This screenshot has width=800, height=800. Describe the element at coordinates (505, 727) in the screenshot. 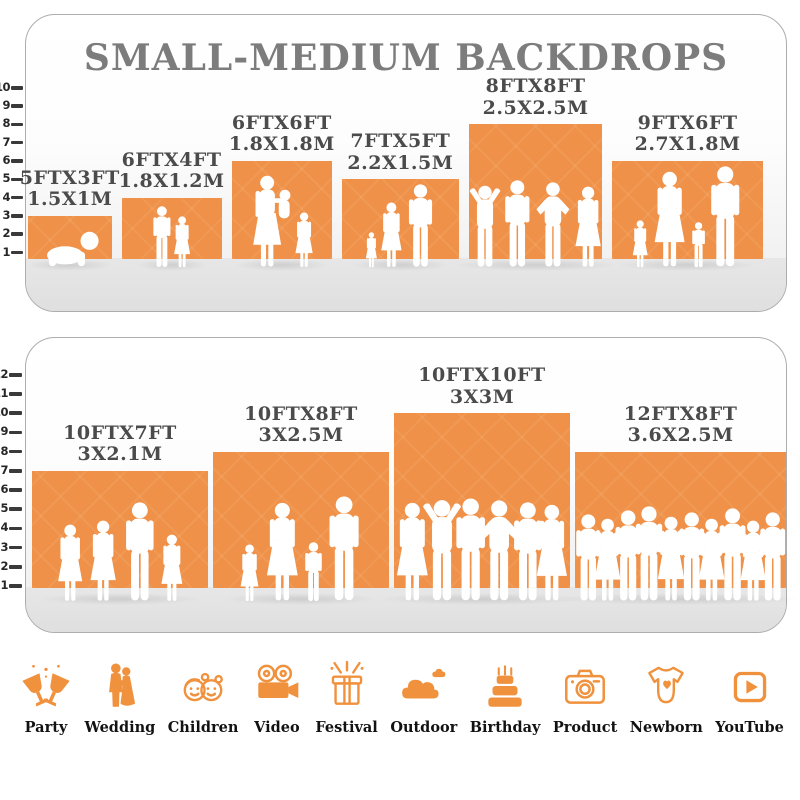

I see `category-label: Birthday` at that location.